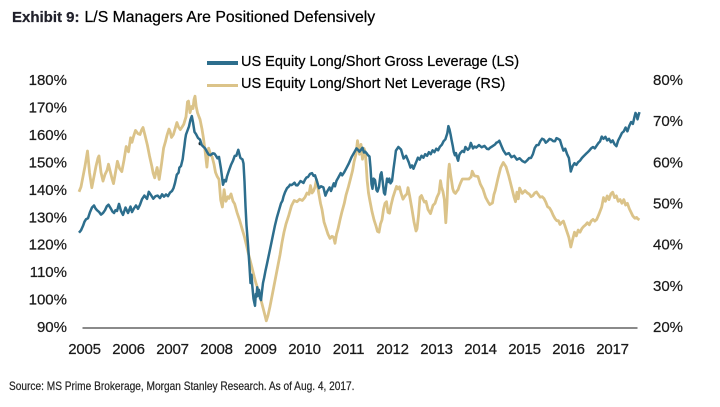 The width and height of the screenshot is (720, 407). Describe the element at coordinates (48, 245) in the screenshot. I see `svg-text: 120%` at that location.